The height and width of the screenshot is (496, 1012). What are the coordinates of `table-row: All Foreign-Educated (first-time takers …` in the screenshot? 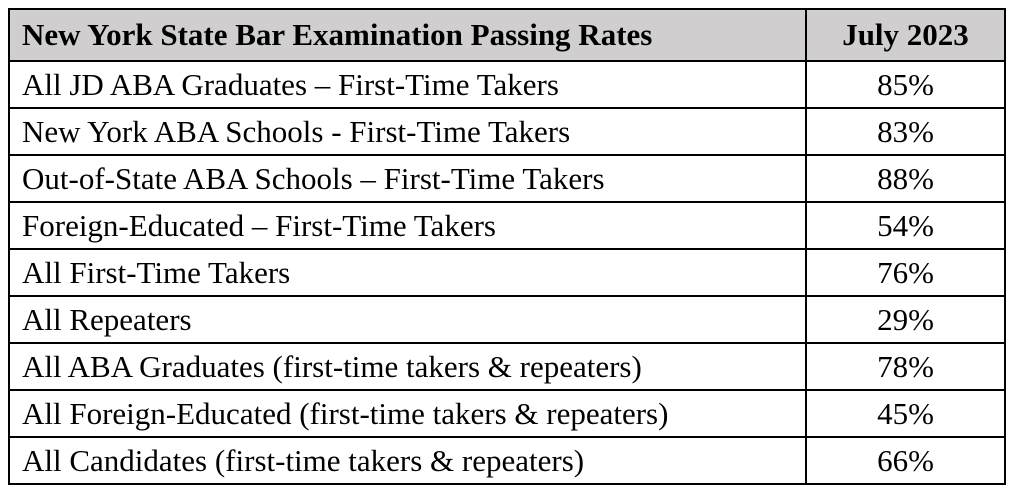 It's located at (507, 413).